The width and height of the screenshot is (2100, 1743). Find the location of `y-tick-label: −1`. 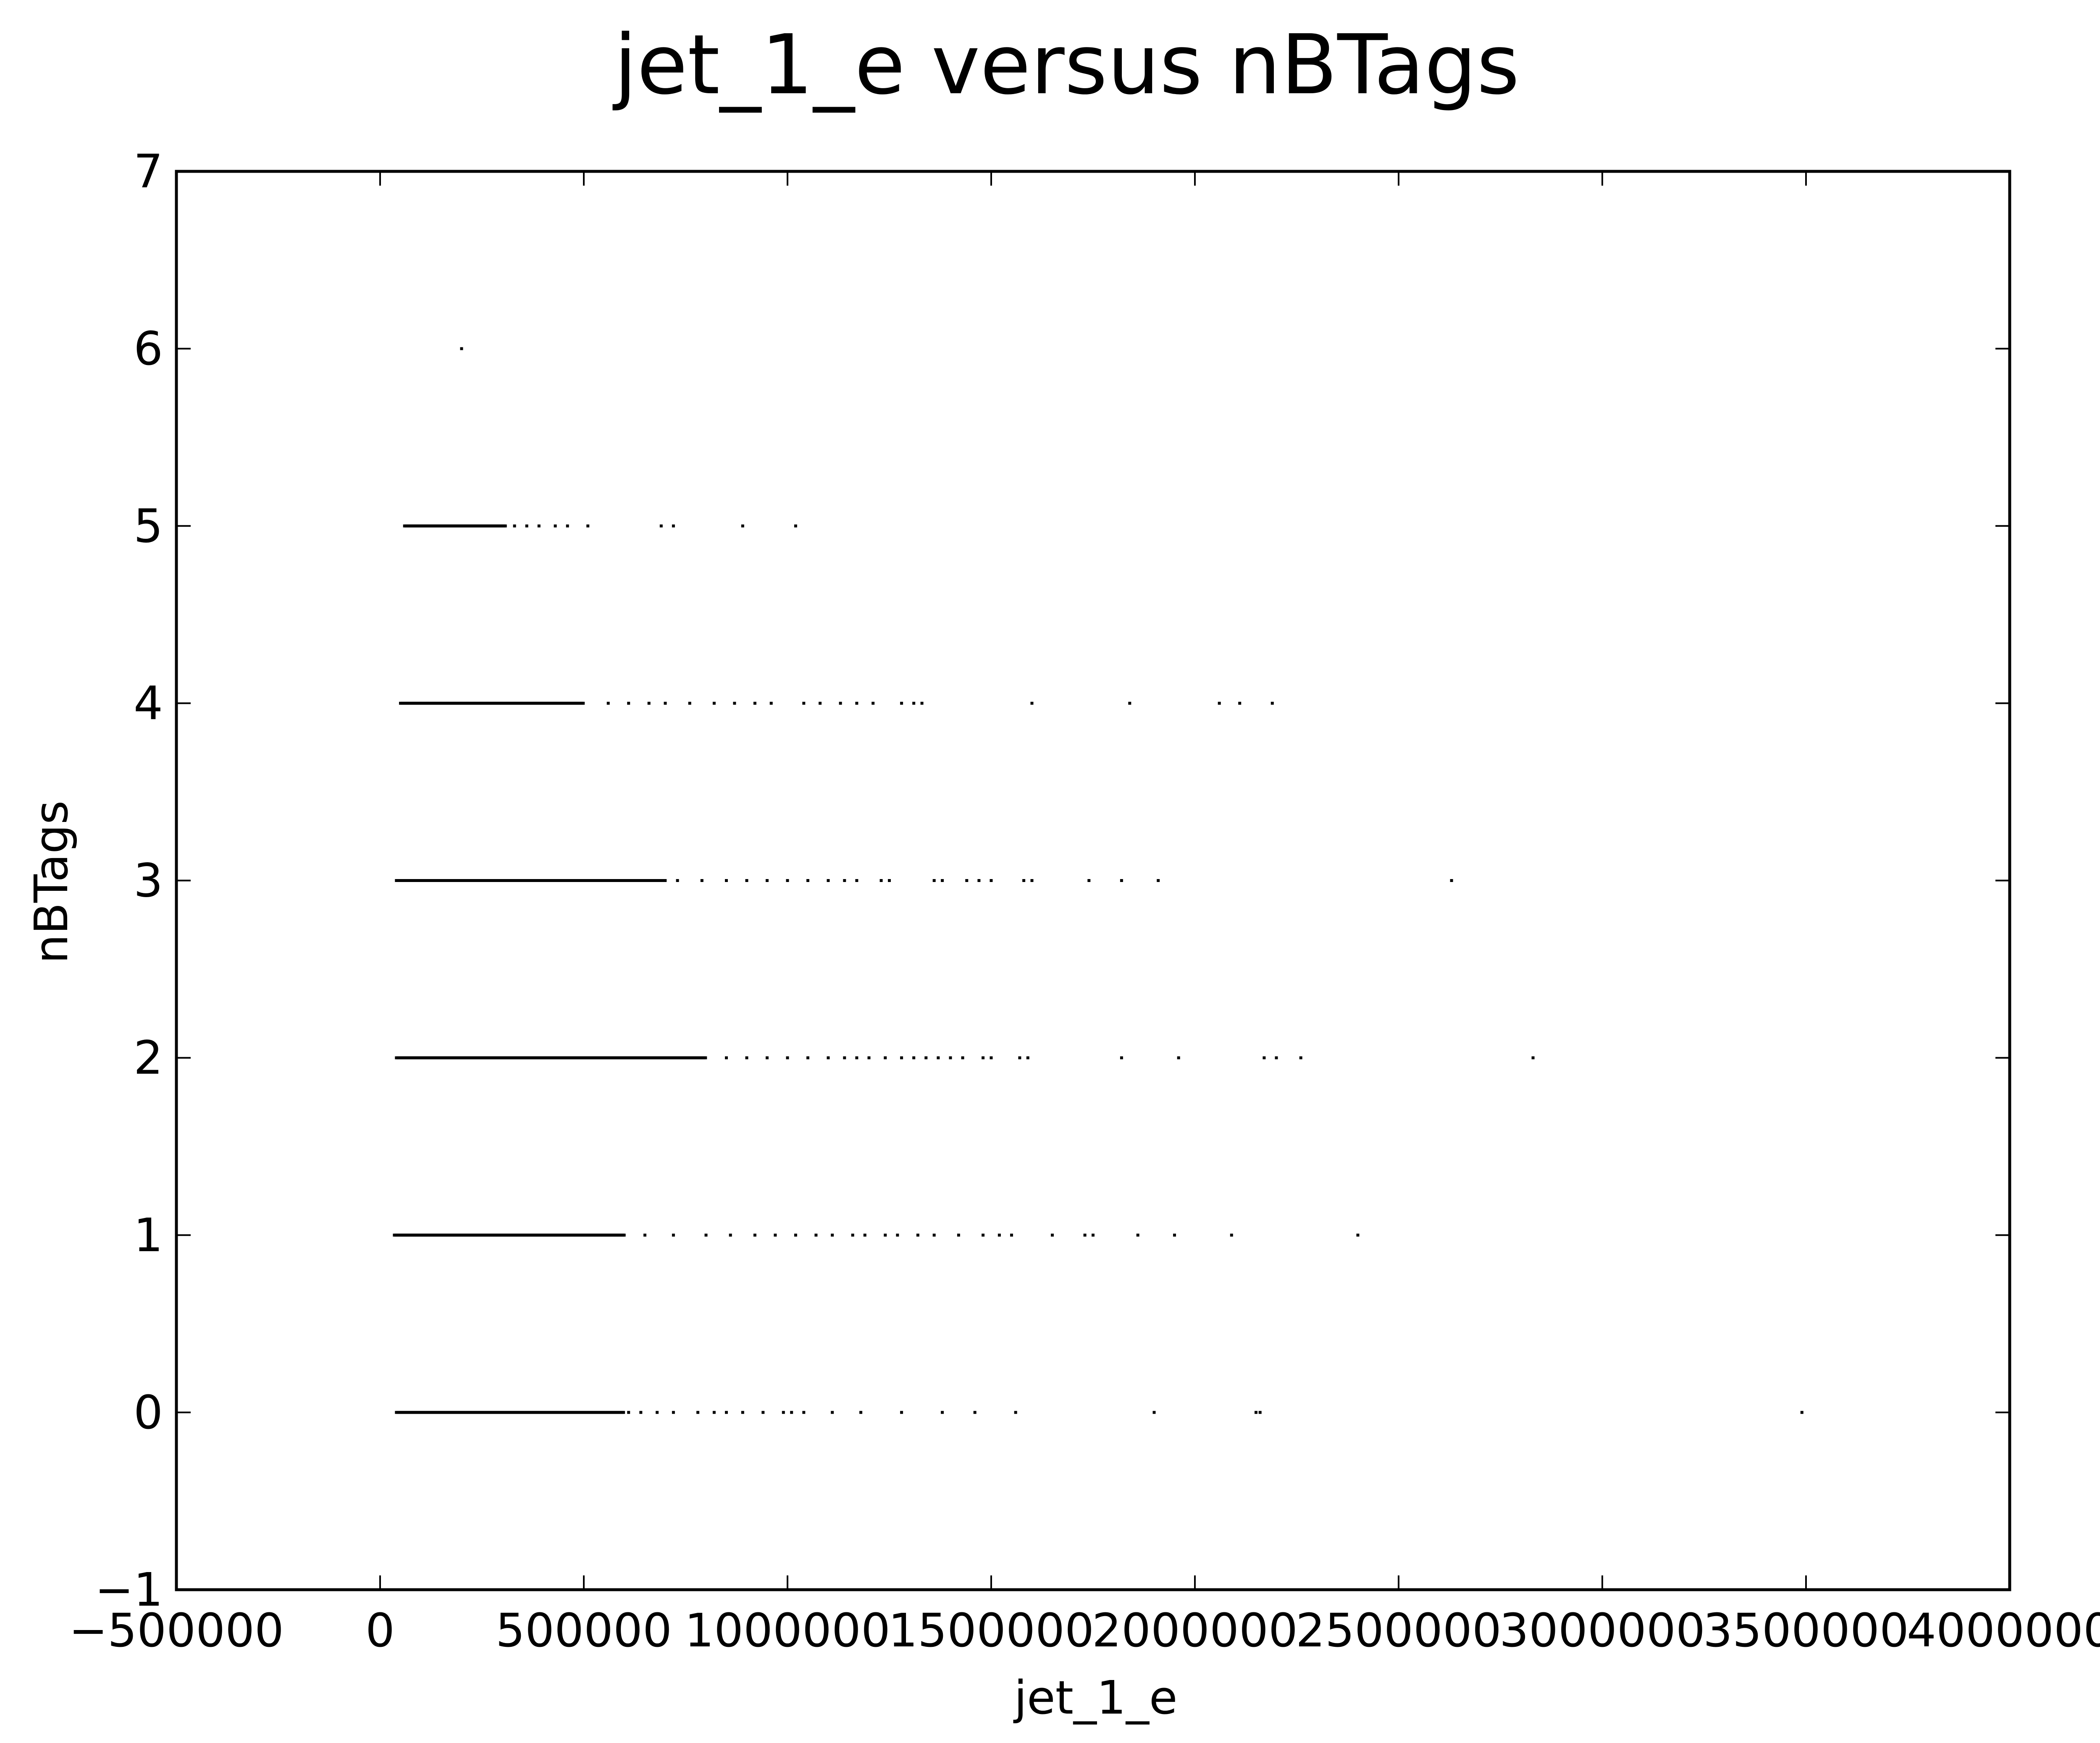

y-tick-label: −1 is located at coordinates (129, 1590).